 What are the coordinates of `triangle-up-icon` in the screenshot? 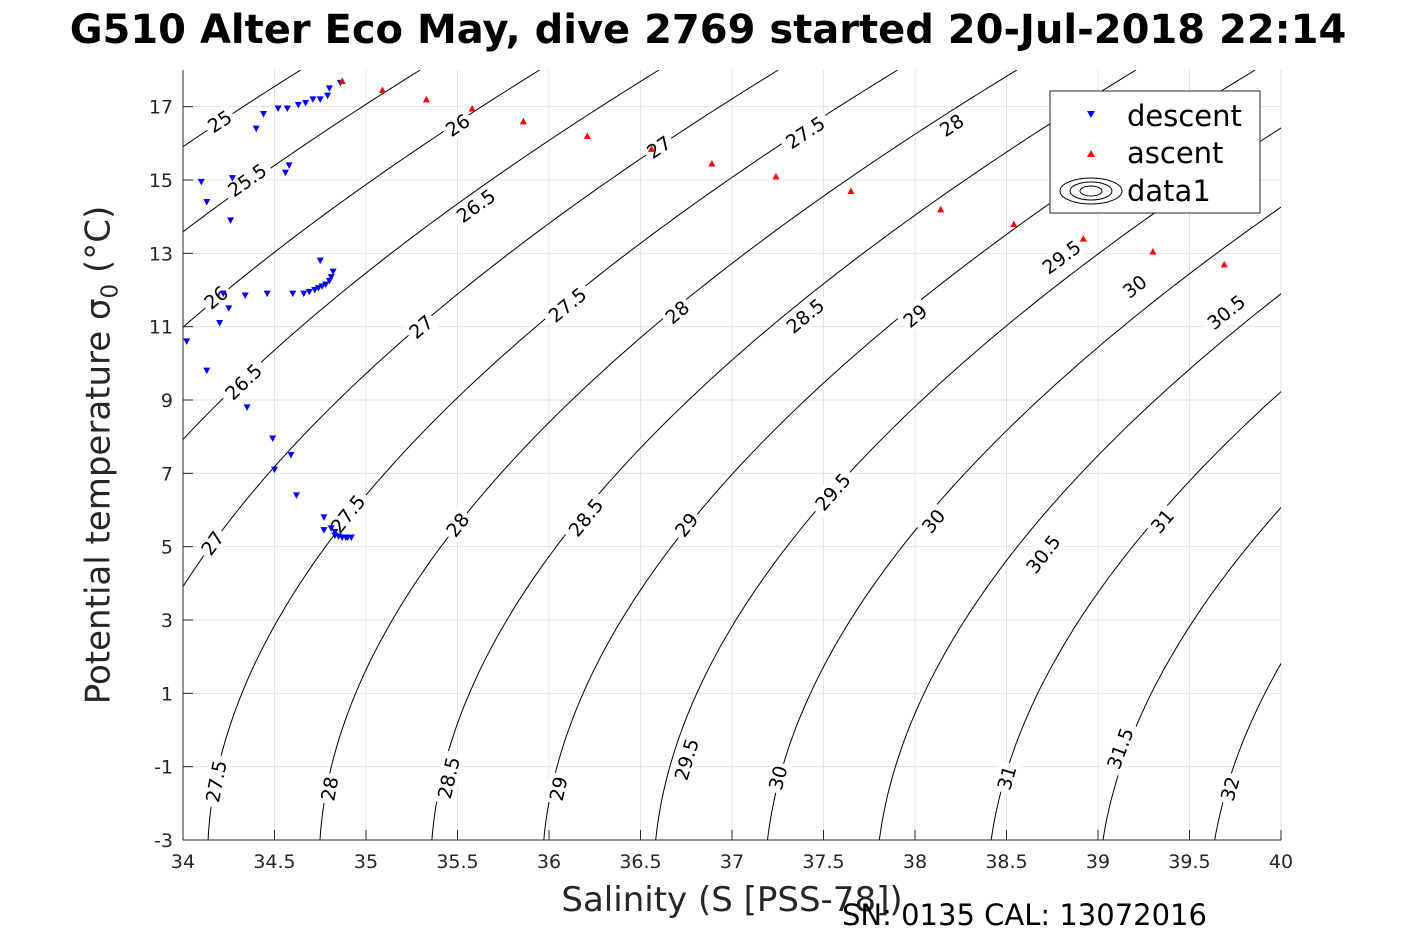 It's located at (1091, 153).